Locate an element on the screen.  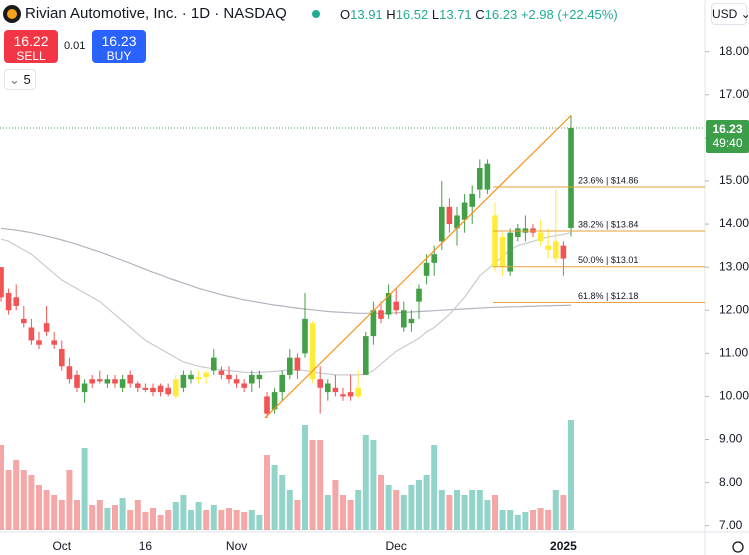
countdown: 49:40 is located at coordinates (727, 143).